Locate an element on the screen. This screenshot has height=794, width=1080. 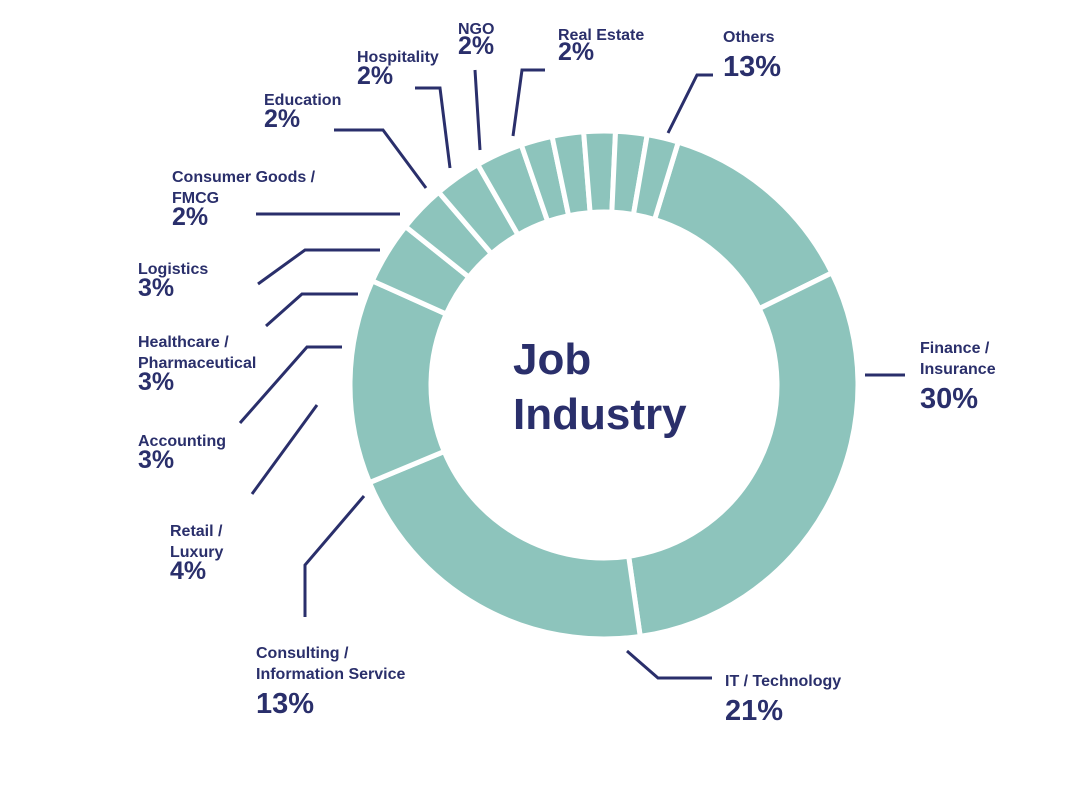
value-label-ngo: 2% is located at coordinates (476, 46).